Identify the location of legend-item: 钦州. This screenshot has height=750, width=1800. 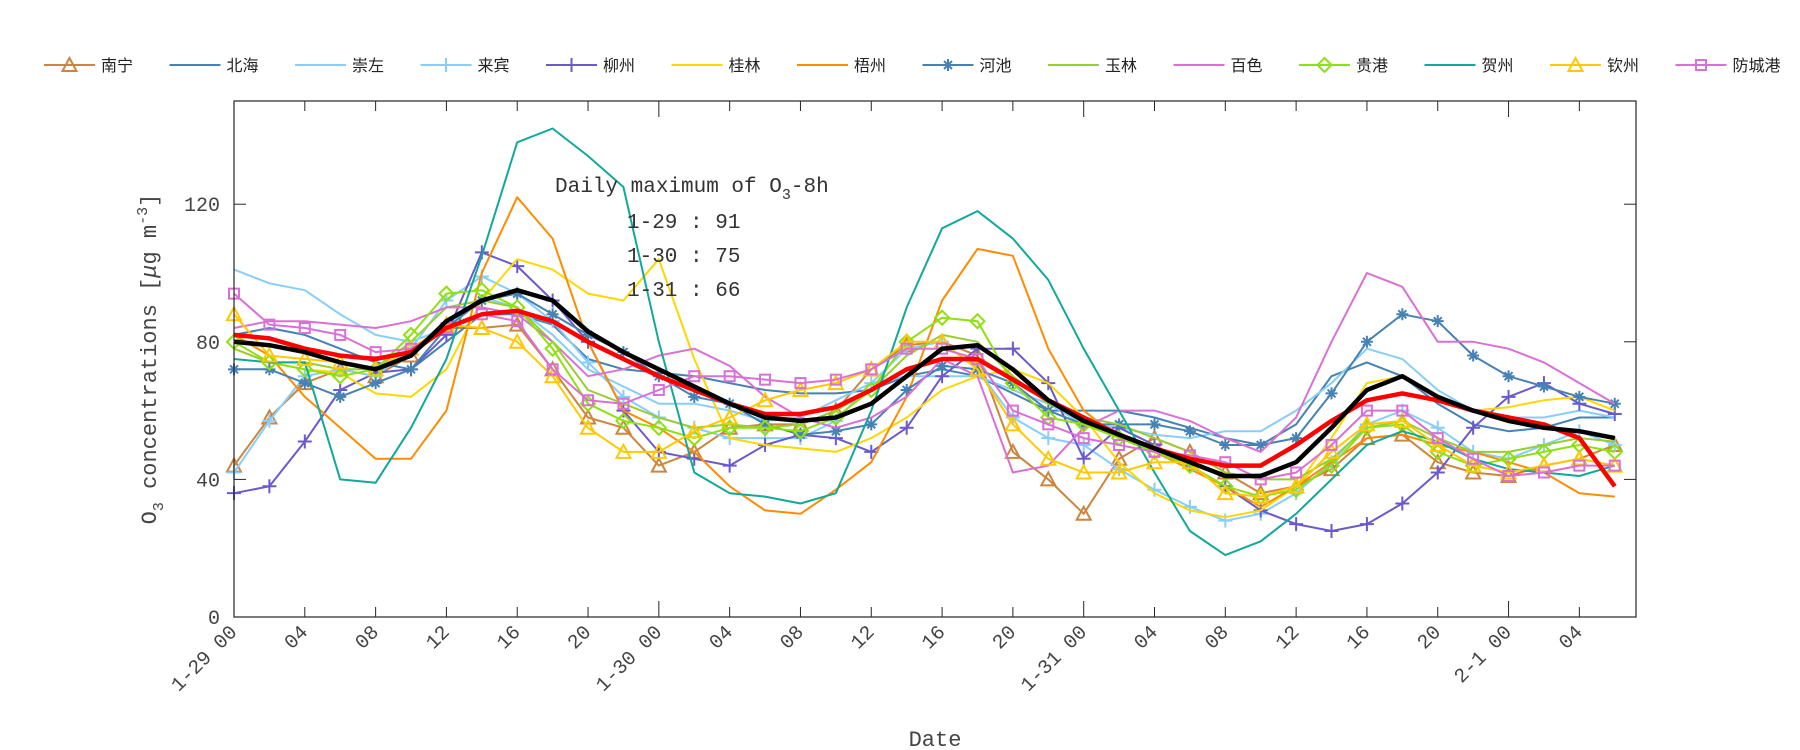
(1594, 65).